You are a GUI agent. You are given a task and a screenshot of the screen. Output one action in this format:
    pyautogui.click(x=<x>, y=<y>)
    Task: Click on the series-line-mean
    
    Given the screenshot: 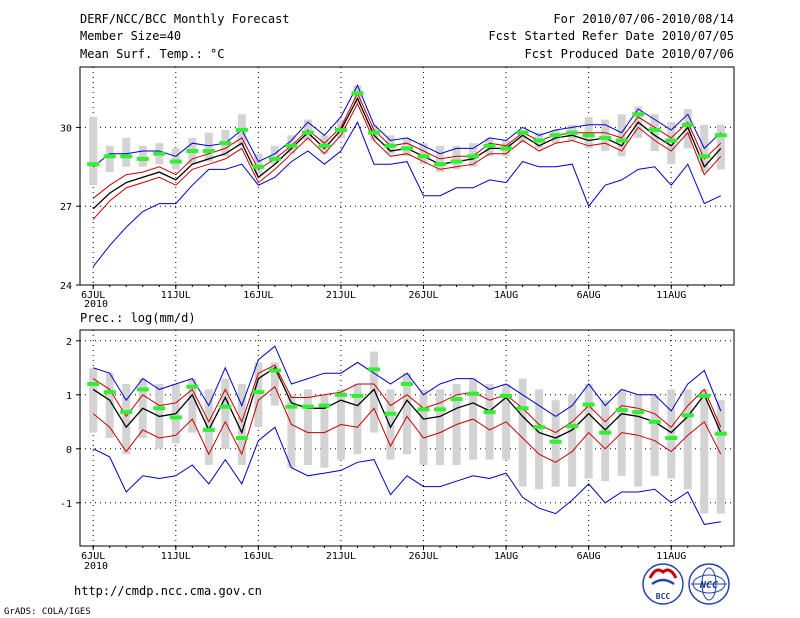 What is the action you would take?
    pyautogui.click(x=407, y=402)
    